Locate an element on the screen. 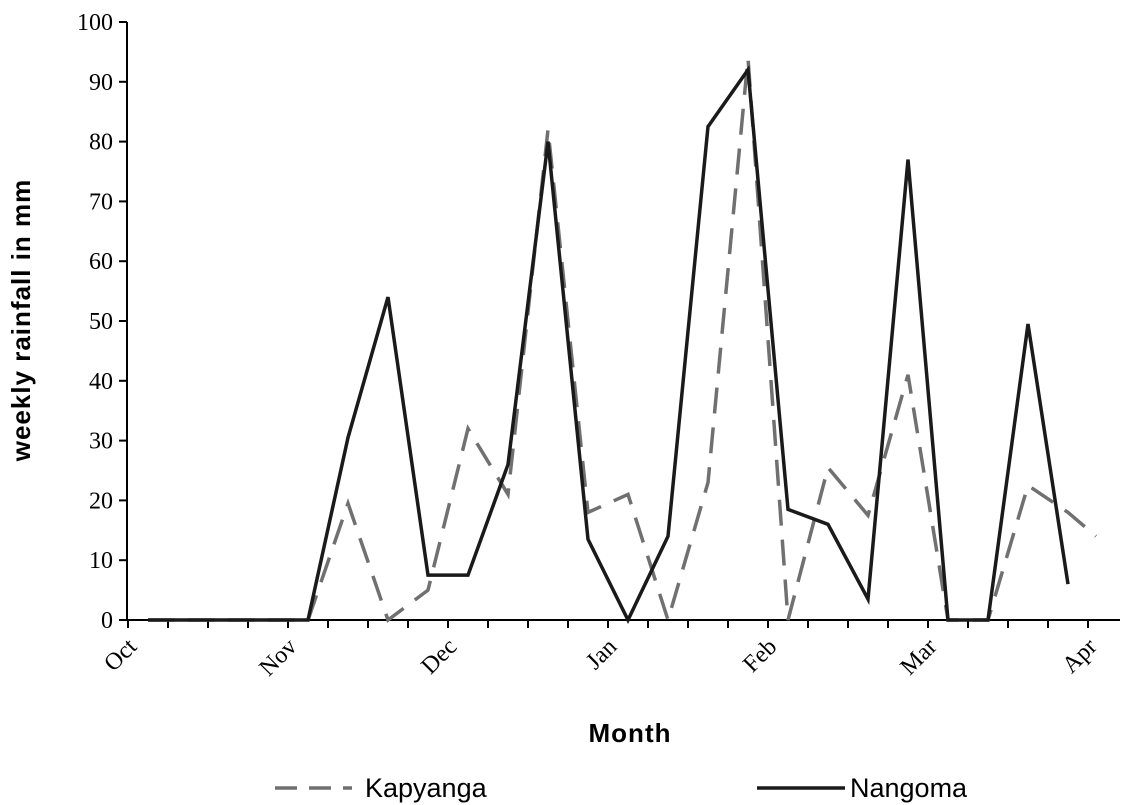 The image size is (1122, 805). legend-label-kapyanga: Kapyanga is located at coordinates (426, 788).